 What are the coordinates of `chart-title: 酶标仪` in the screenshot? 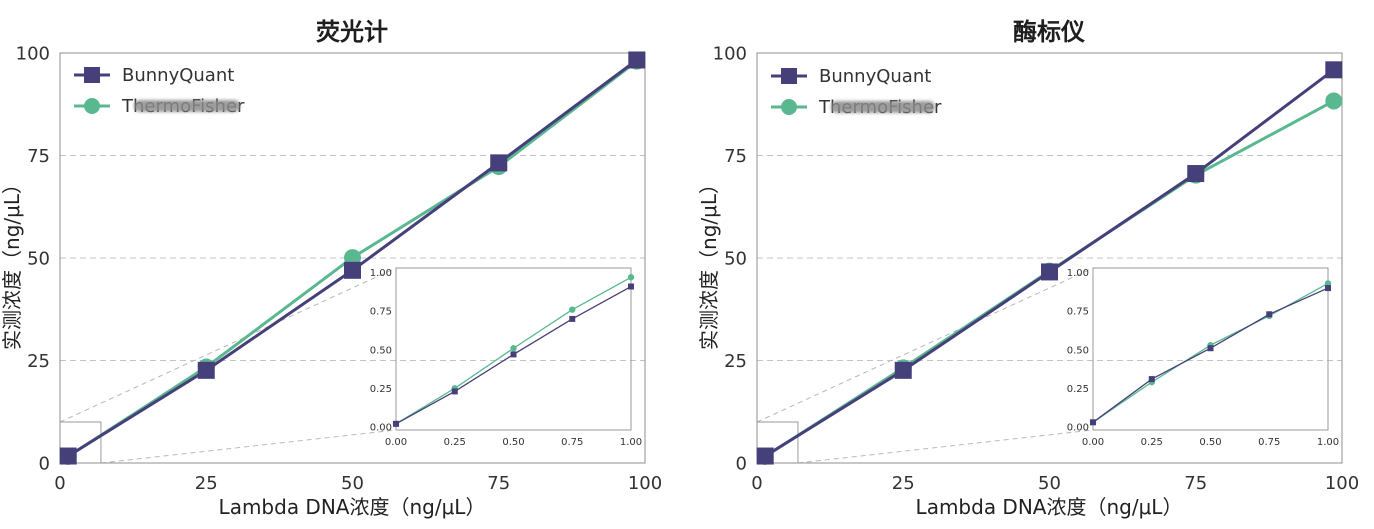 It's located at (1049, 32).